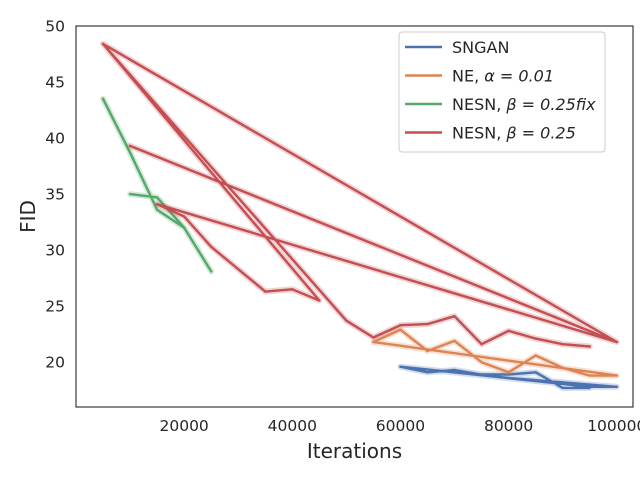  I want to click on y-tick-label: 45, so click(55, 83).